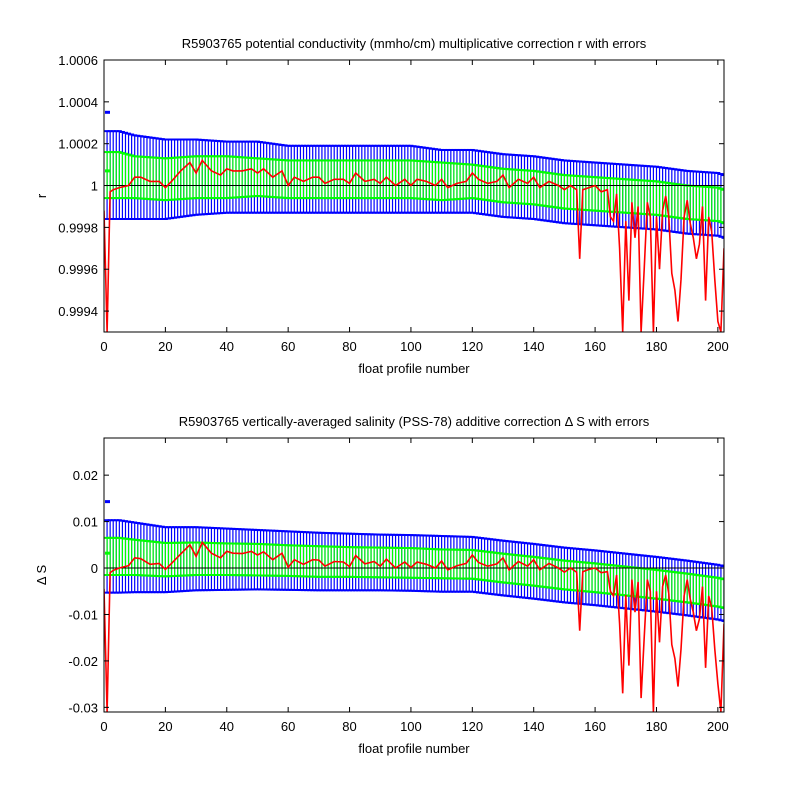  I want to click on y-tick-label: 1.0002, so click(78, 144).